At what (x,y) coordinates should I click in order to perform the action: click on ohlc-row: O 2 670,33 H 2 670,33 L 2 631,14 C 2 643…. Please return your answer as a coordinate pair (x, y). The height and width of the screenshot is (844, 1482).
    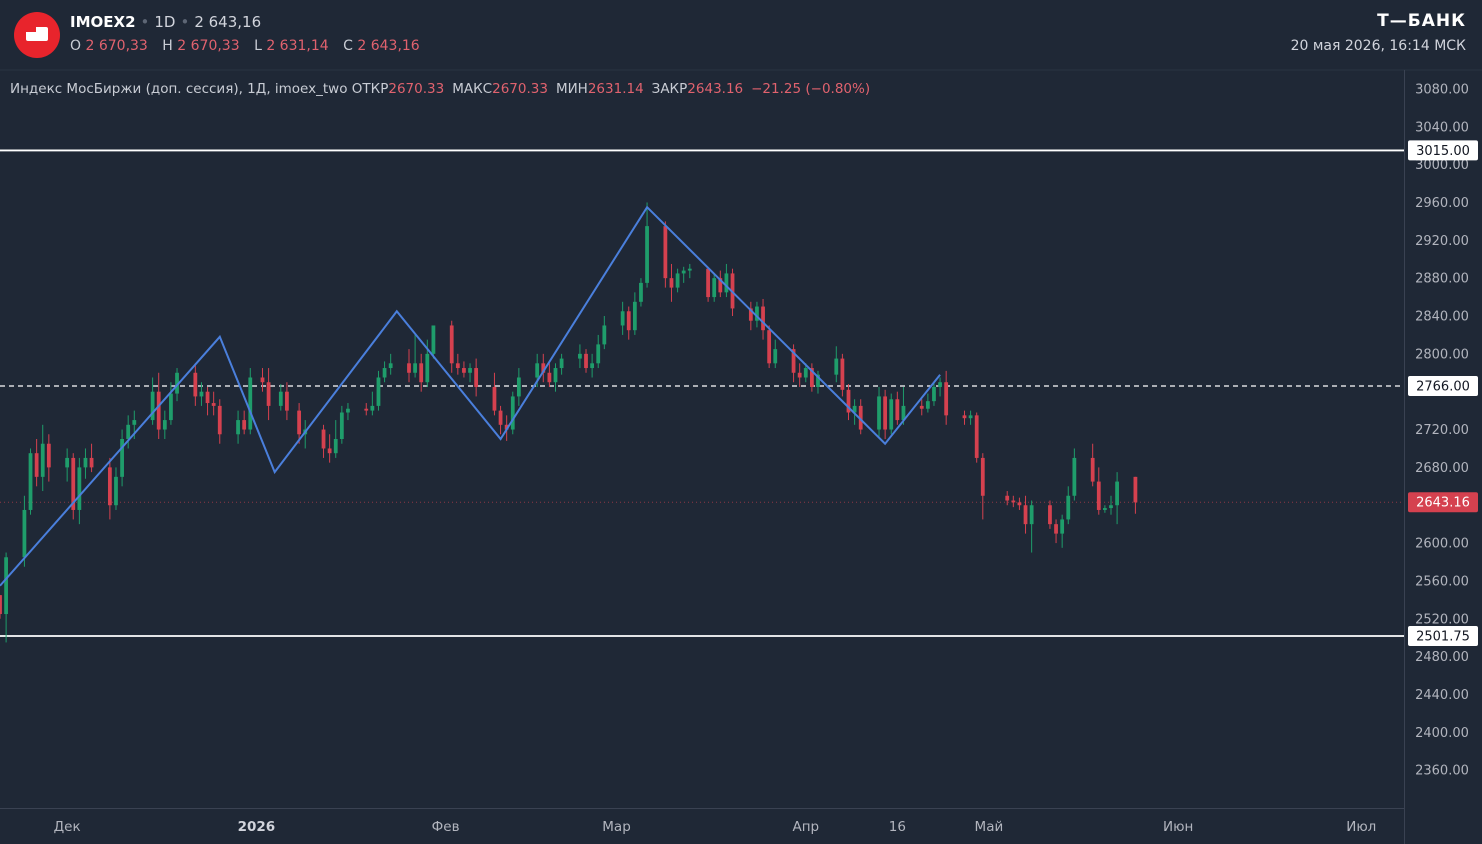
    Looking at the image, I should click on (250, 46).